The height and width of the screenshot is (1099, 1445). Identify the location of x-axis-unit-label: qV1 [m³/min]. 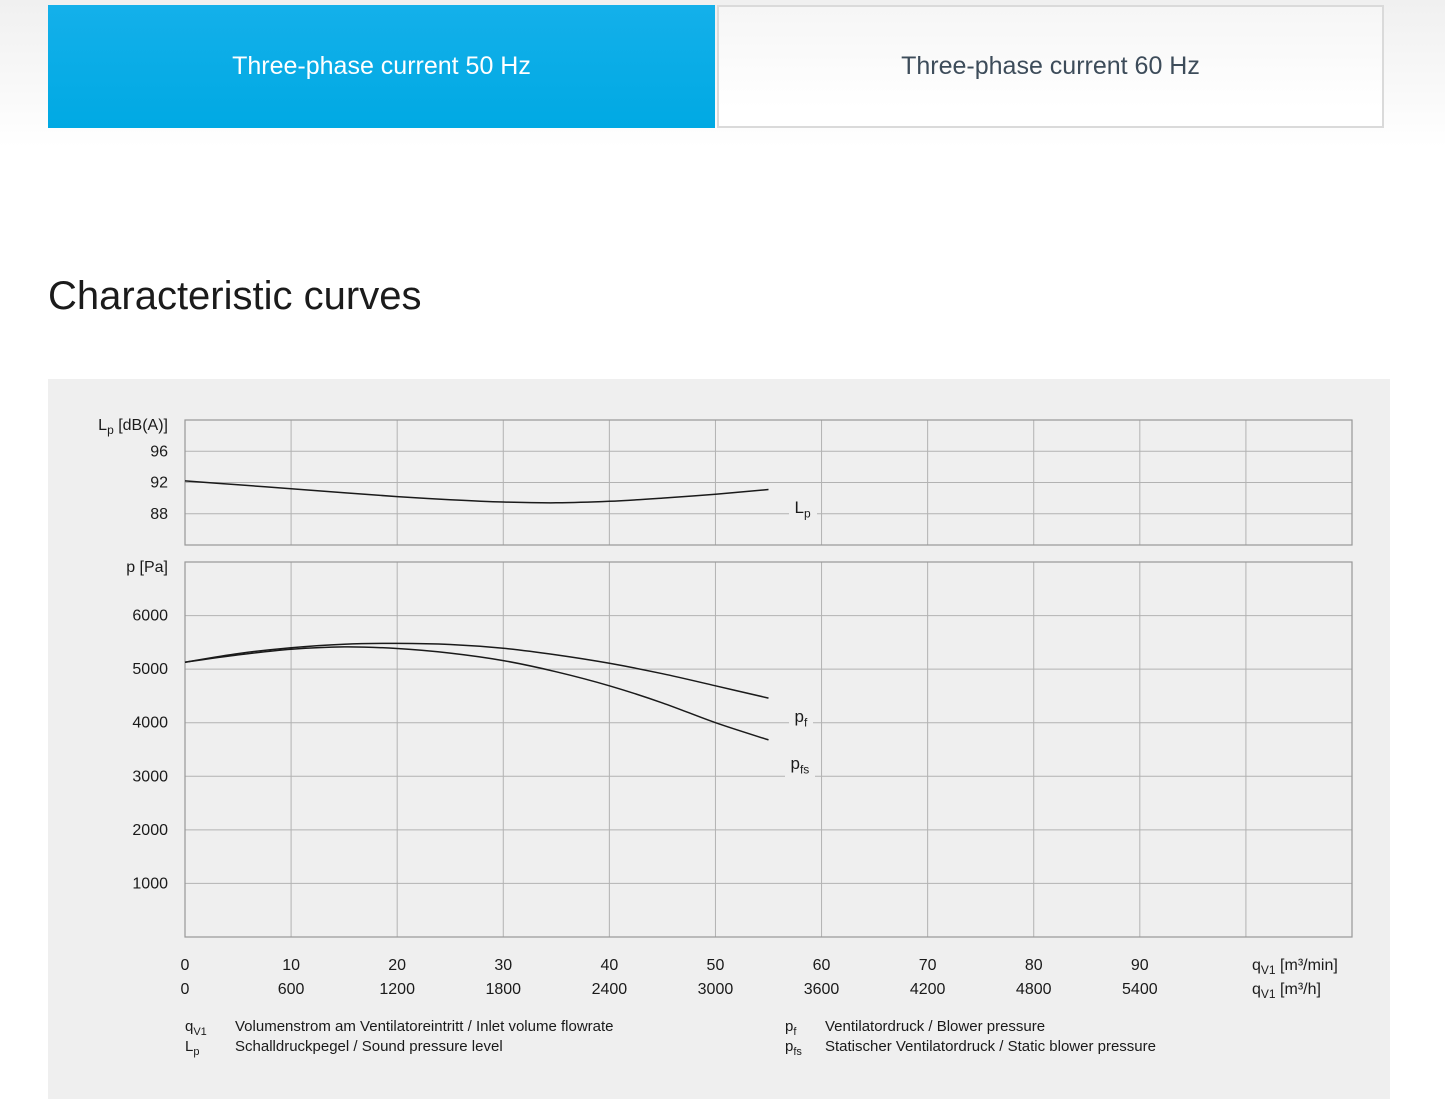
(1295, 967).